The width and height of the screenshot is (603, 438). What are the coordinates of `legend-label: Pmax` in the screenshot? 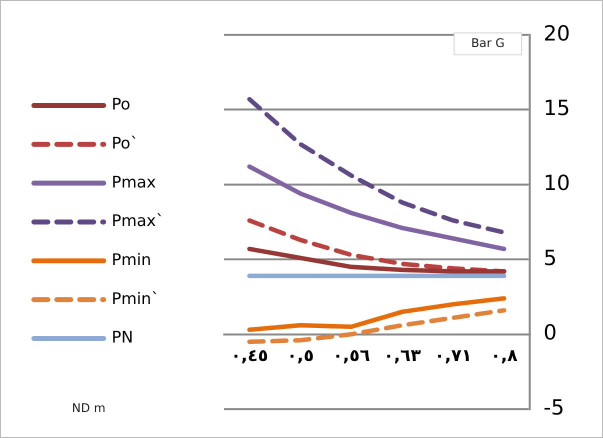 It's located at (134, 182).